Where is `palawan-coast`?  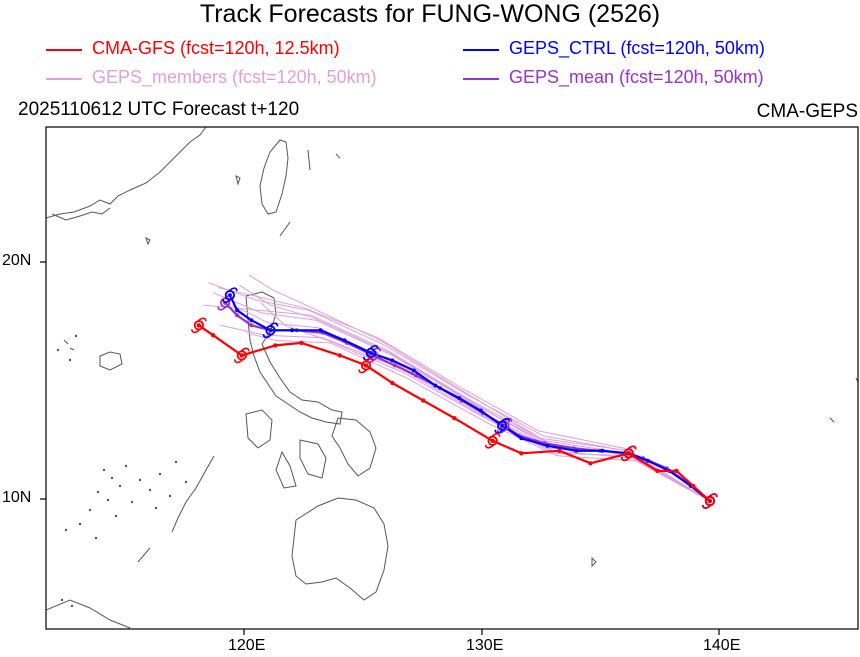
palawan-coast is located at coordinates (193, 494).